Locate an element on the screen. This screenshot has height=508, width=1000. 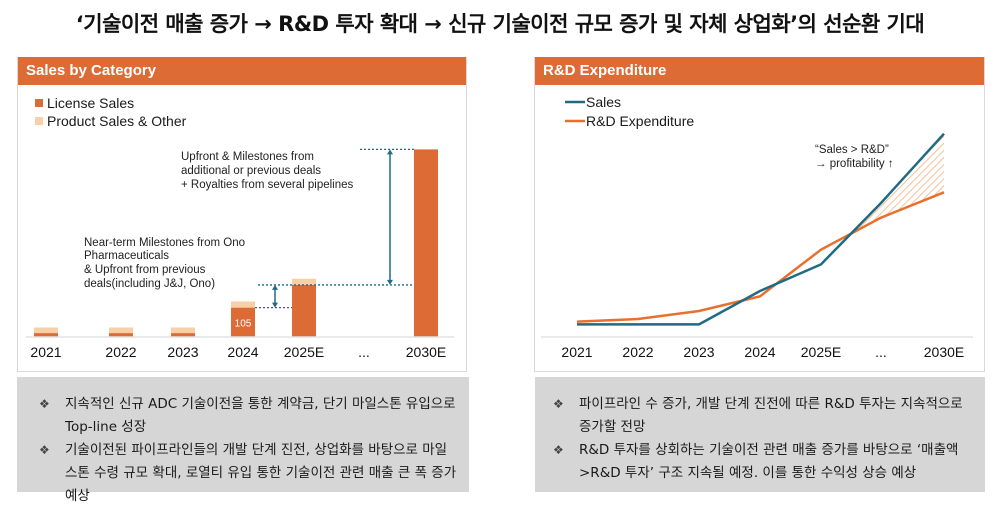
bar-license-2024 is located at coordinates (243, 322).